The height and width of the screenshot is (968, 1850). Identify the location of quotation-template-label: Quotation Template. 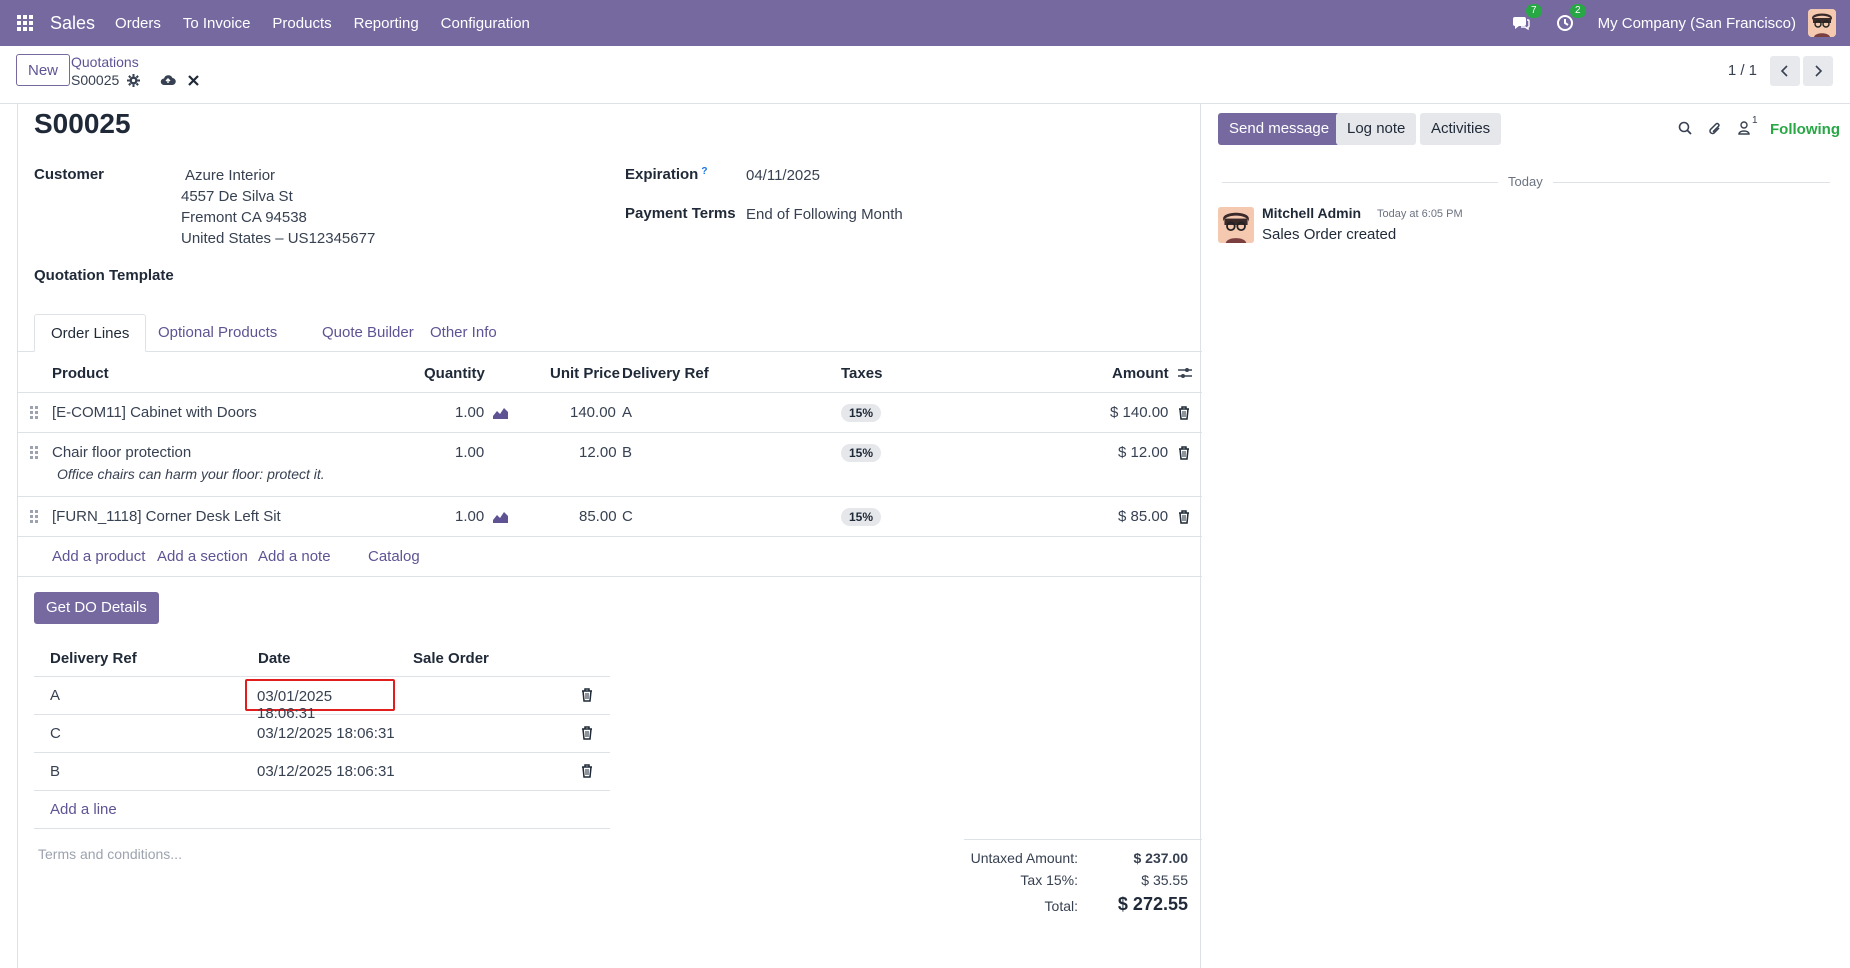
(104, 275).